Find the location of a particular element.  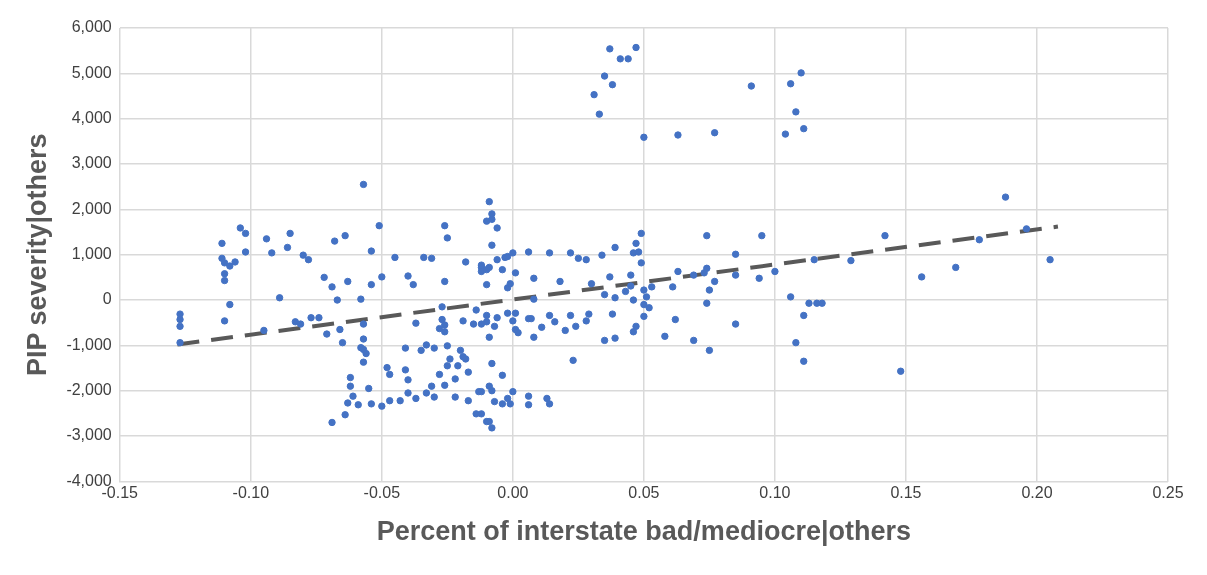

y-tick-label: 2,000 is located at coordinates (91, 208).